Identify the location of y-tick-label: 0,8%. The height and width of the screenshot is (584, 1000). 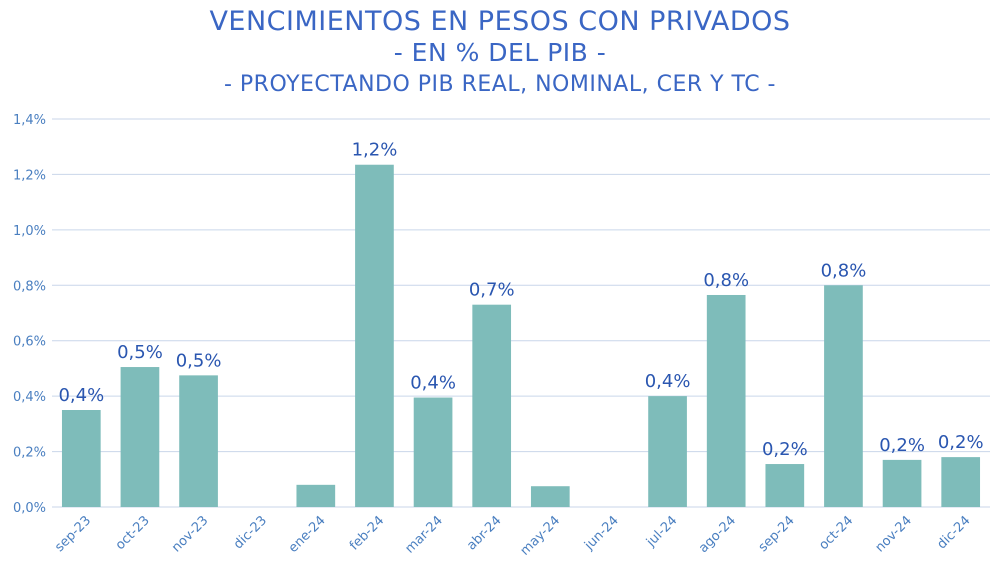
(29, 286).